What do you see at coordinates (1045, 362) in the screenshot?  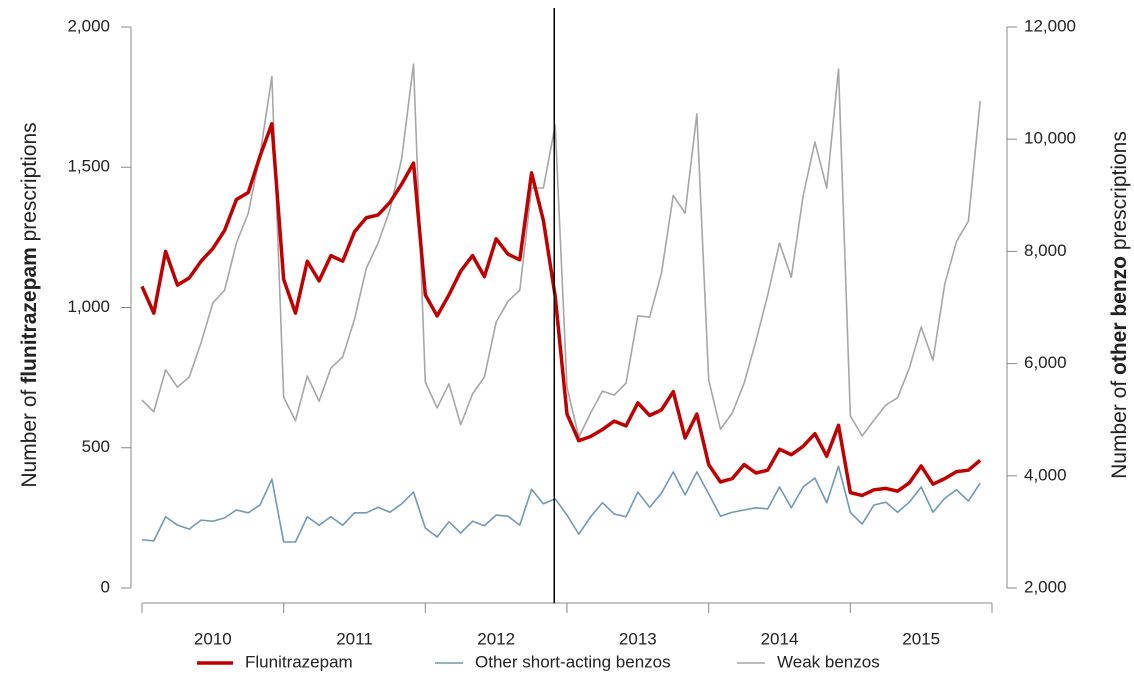 I see `y2-tick-label: 6,000` at bounding box center [1045, 362].